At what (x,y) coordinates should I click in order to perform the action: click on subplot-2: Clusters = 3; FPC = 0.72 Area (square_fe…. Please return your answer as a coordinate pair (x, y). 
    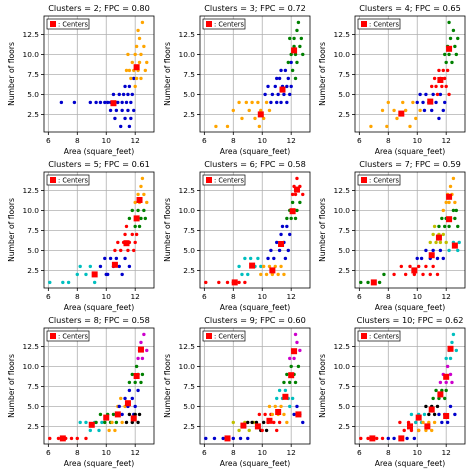
    Looking at the image, I should click on (237, 79).